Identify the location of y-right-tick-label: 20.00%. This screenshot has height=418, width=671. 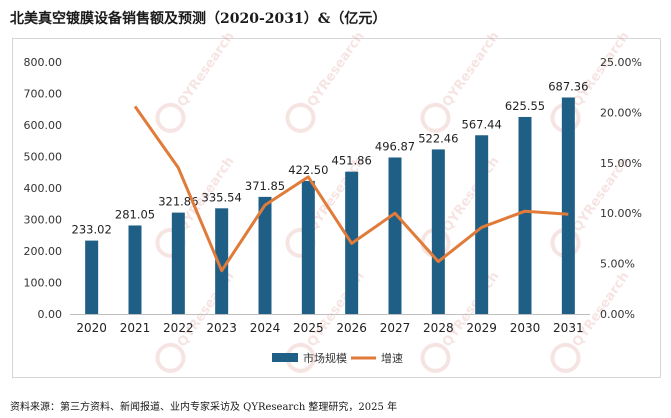
(621, 112).